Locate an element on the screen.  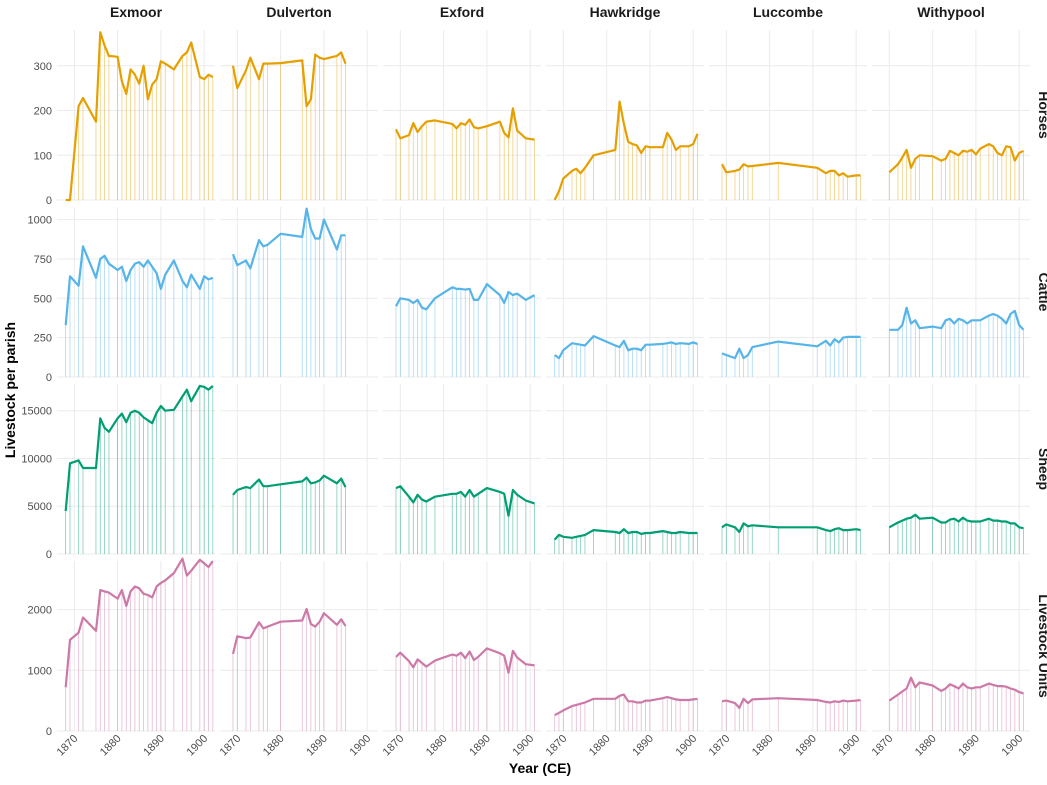
facet-label: Livestock Units is located at coordinates (1041, 646).